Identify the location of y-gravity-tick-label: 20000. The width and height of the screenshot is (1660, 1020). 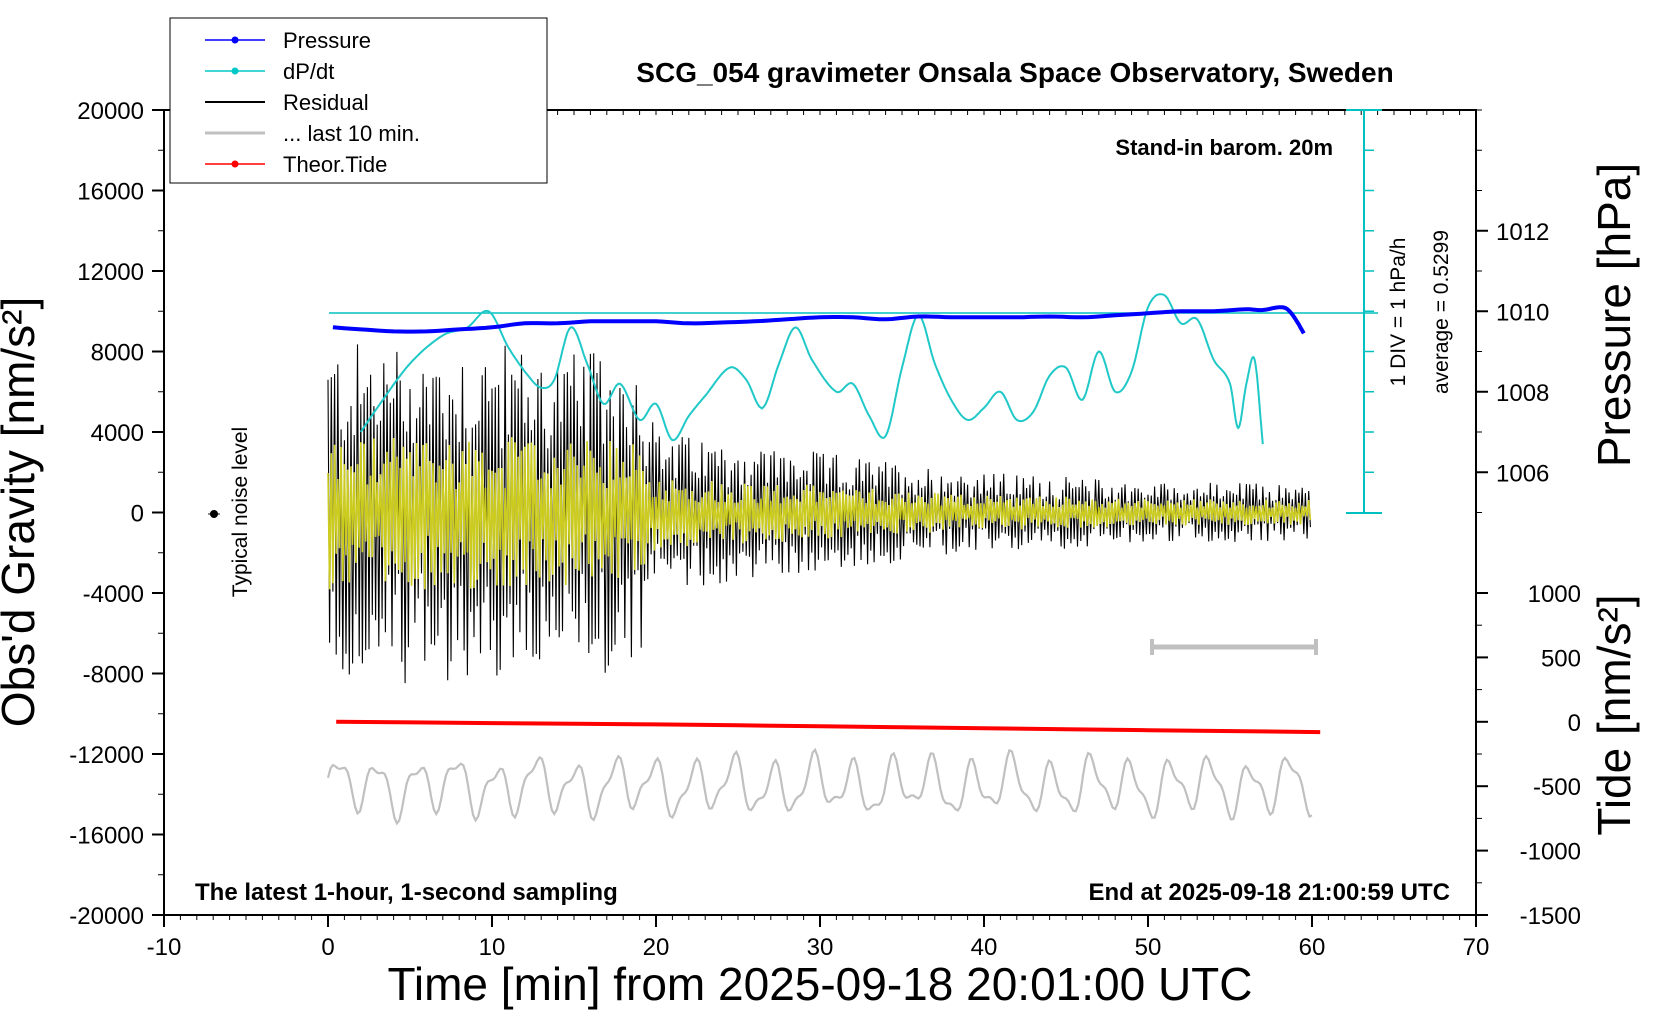
(110, 111).